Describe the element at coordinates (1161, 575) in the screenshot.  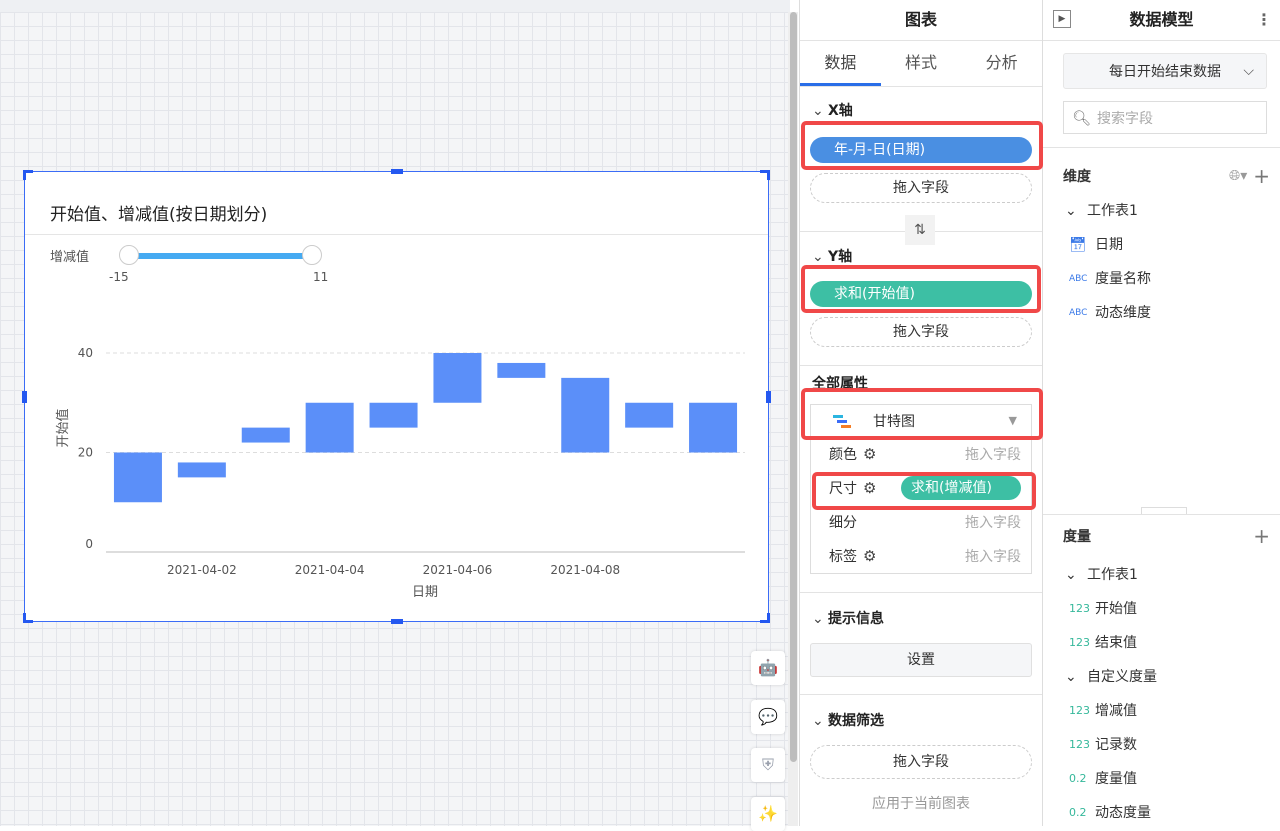
I see `measure-group: ⌄ 工作表1` at that location.